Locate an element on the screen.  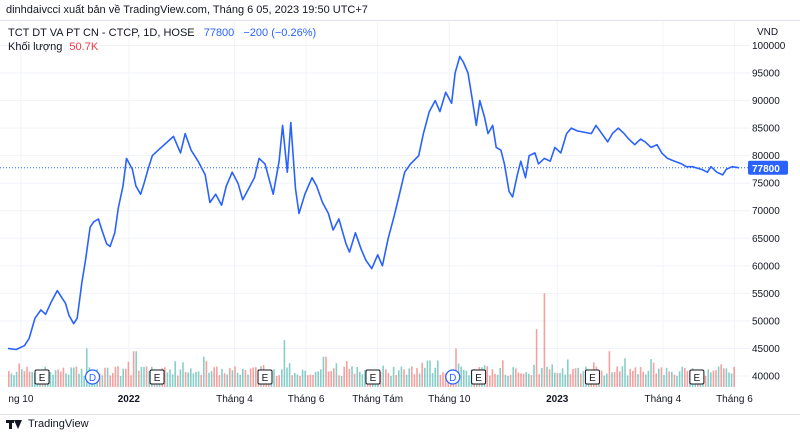
event-letter: D is located at coordinates (92, 378).